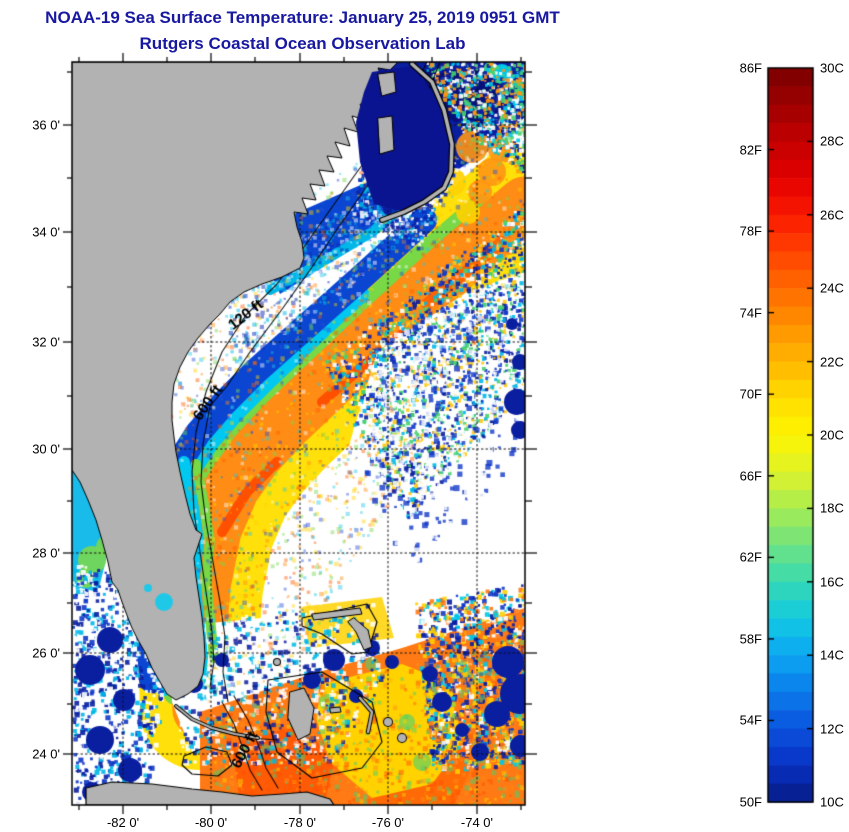  Describe the element at coordinates (832, 288) in the screenshot. I see `colorbar-celsius-label: 24C` at that location.